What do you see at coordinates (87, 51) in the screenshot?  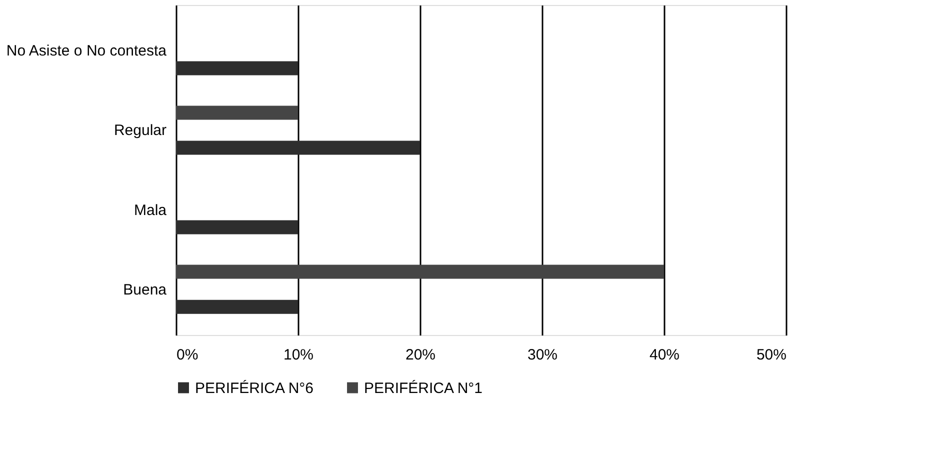 I see `y-tick-label: No Asiste o No contesta` at bounding box center [87, 51].